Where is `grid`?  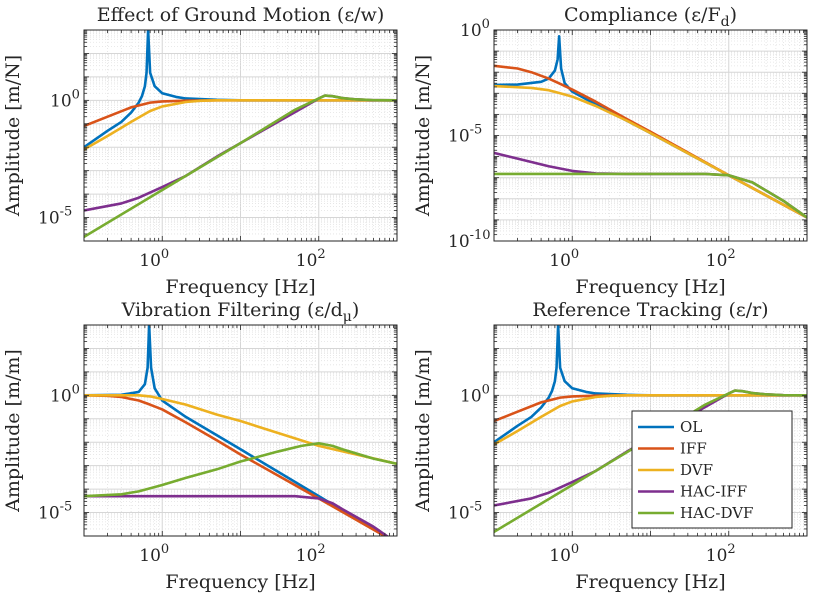 grid is located at coordinates (650, 136).